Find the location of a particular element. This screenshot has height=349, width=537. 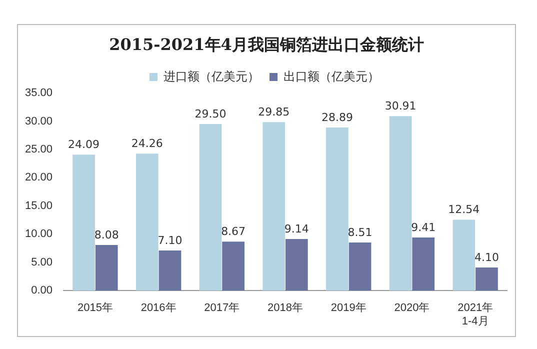

x-tick-label: 2017年 is located at coordinates (222, 308).